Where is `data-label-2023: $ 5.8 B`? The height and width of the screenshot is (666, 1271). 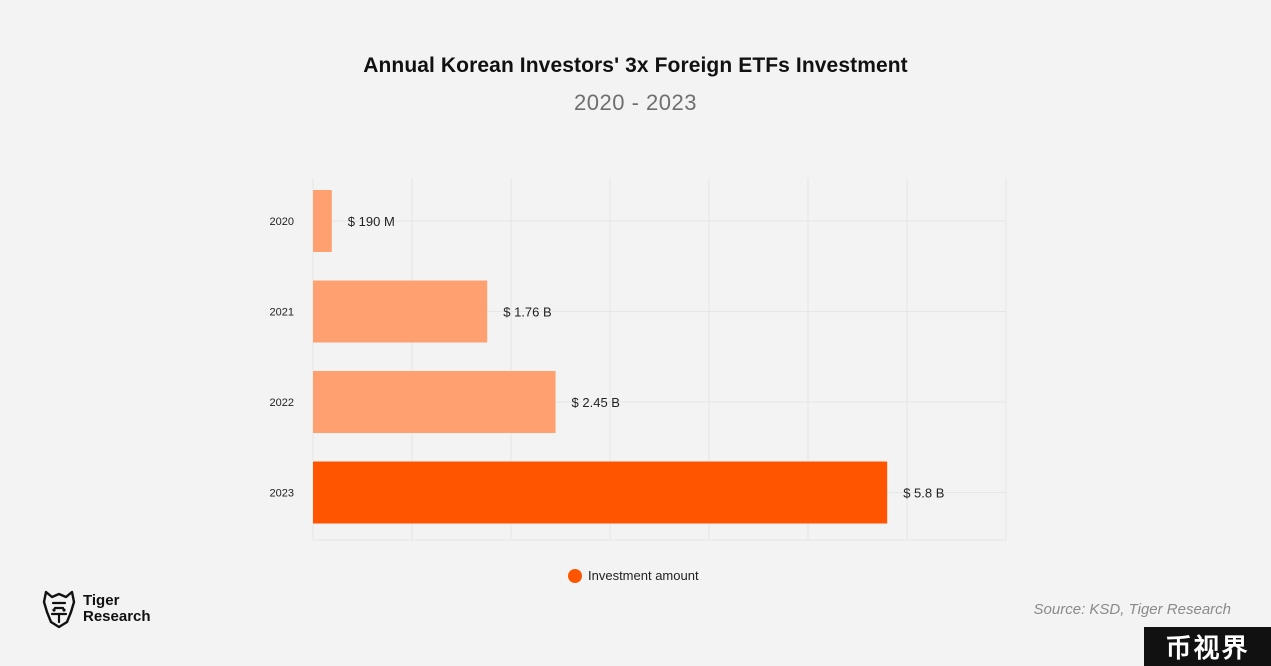
data-label-2023: $ 5.8 B is located at coordinates (923, 493).